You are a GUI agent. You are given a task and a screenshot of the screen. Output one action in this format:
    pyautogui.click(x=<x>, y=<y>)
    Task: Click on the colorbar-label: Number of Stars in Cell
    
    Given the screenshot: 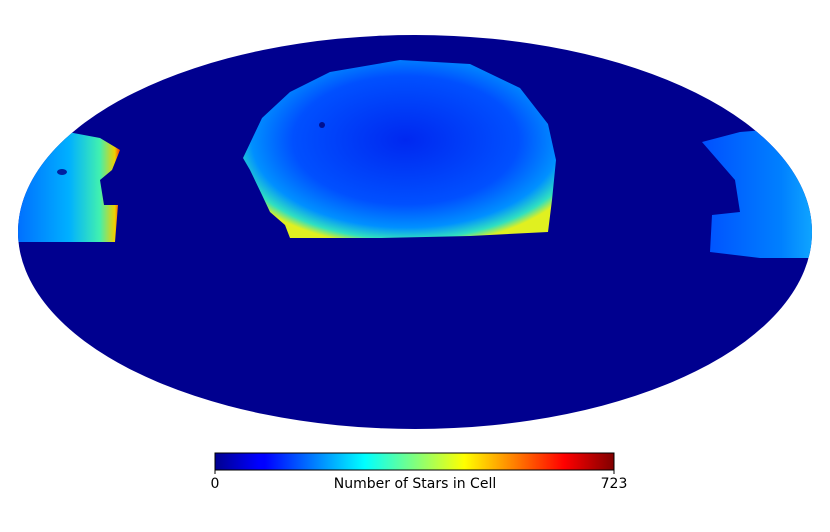 What is the action you would take?
    pyautogui.click(x=415, y=484)
    